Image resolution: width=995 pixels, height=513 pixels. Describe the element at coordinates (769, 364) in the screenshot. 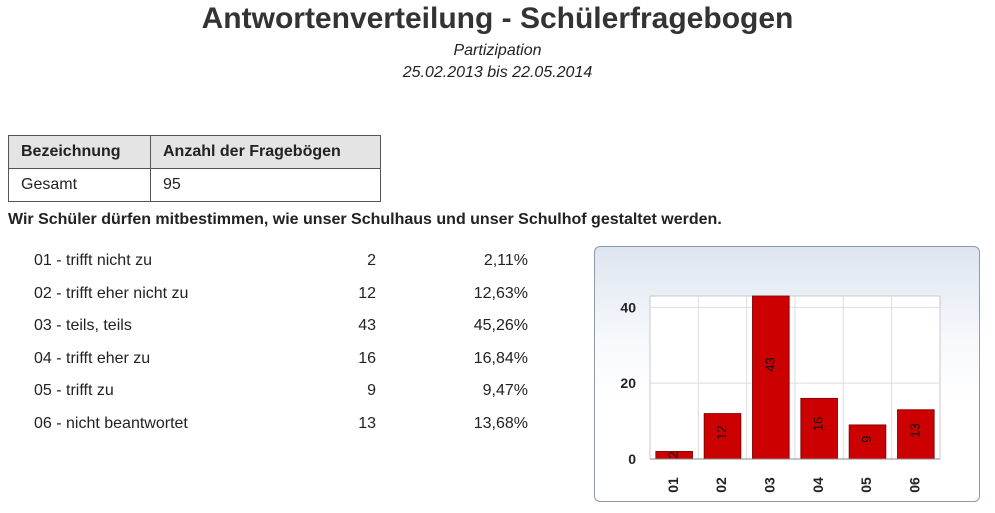

I see `data-label: 43` at that location.